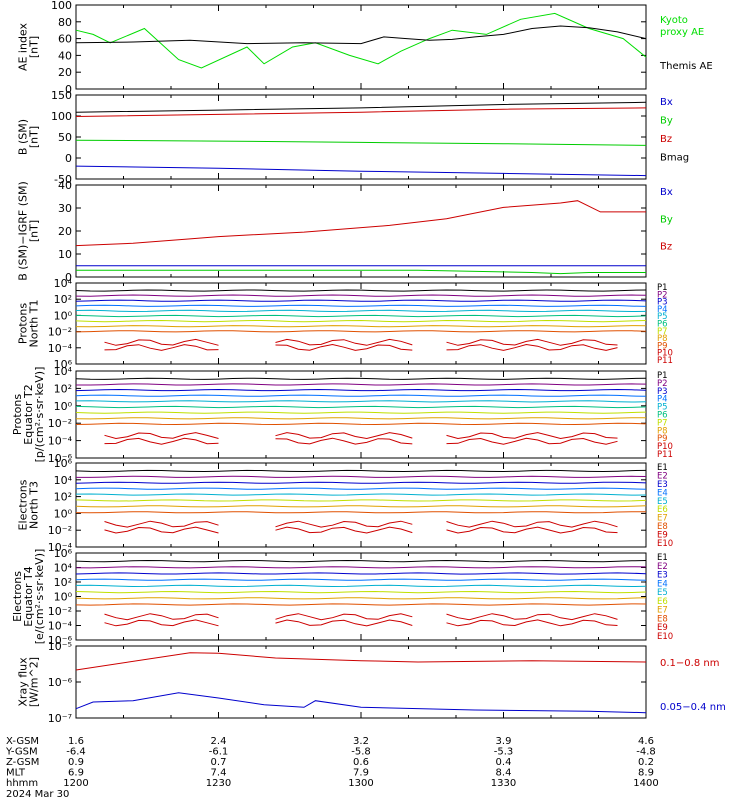 This screenshot has height=800, width=750. I want to click on ephemeris-value: 4.6, so click(646, 741).